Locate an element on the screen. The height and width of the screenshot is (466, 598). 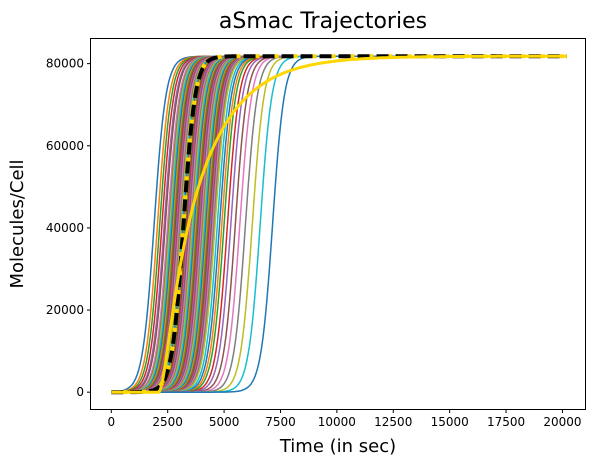
x-tick-label: 0 is located at coordinates (111, 422).